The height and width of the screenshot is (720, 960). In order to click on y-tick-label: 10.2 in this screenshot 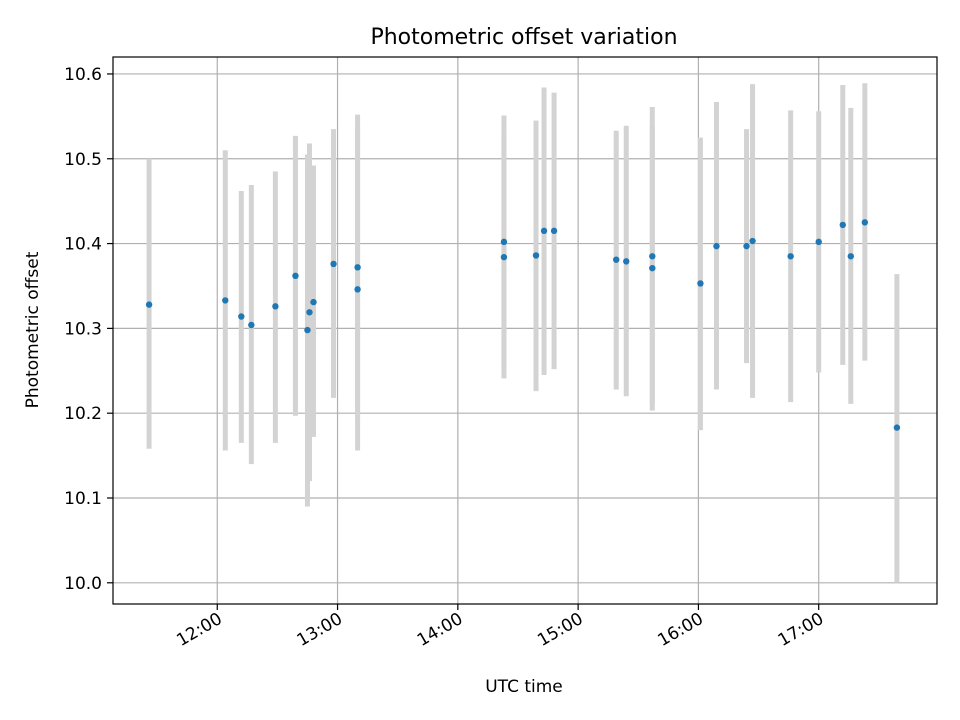, I will do `click(83, 414)`.